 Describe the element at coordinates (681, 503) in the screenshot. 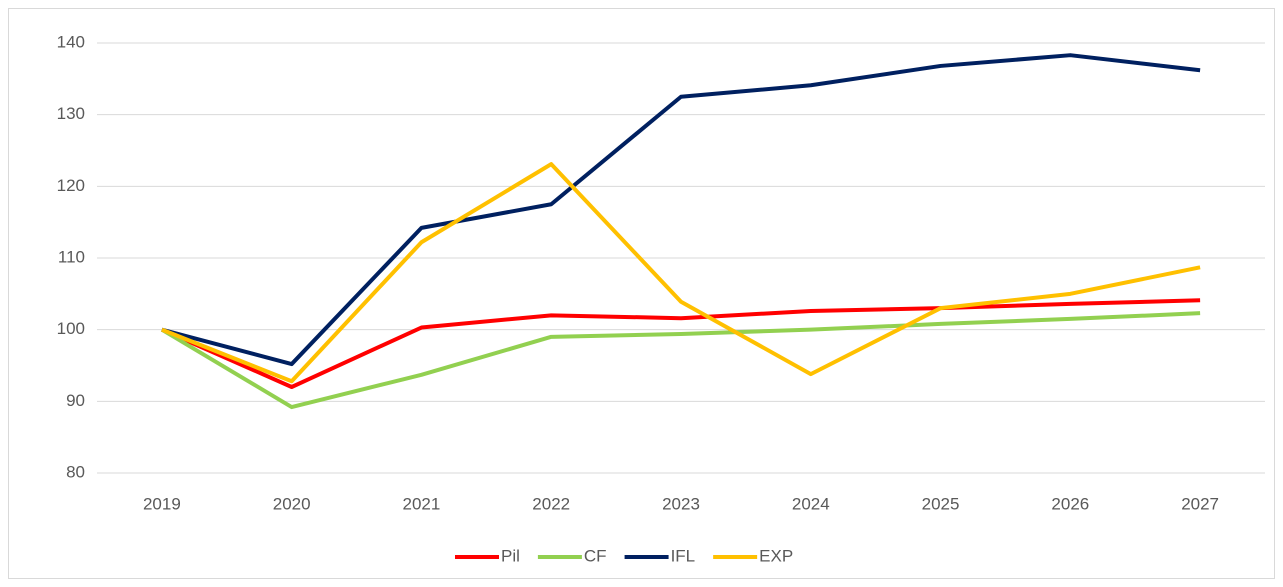

I see `x-tick-label: 2023` at that location.